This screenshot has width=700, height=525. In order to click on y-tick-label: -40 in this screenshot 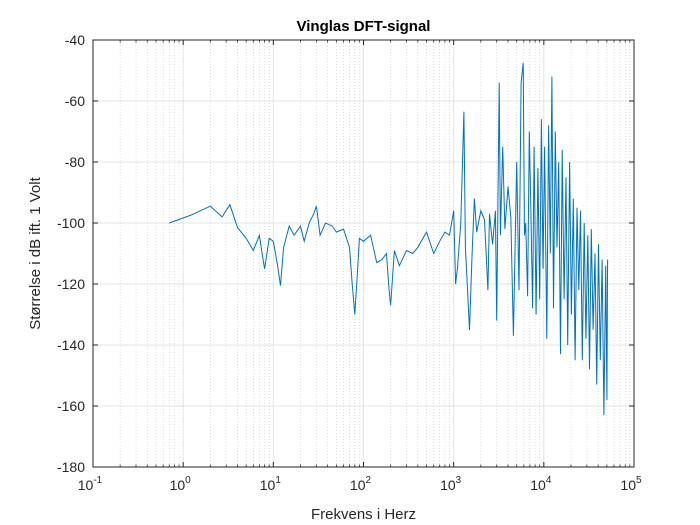, I will do `click(75, 40)`.